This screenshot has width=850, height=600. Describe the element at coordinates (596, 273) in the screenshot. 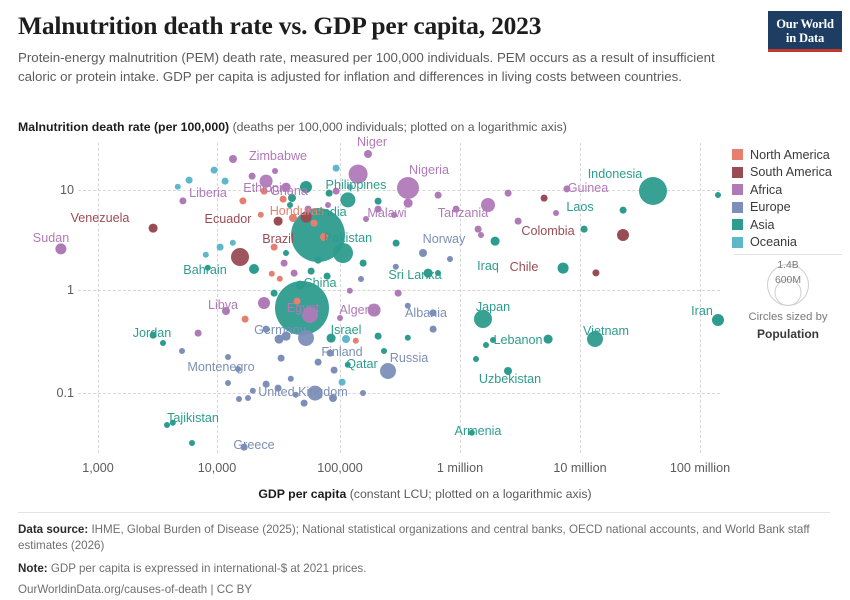

I see `data-point-chile` at that location.